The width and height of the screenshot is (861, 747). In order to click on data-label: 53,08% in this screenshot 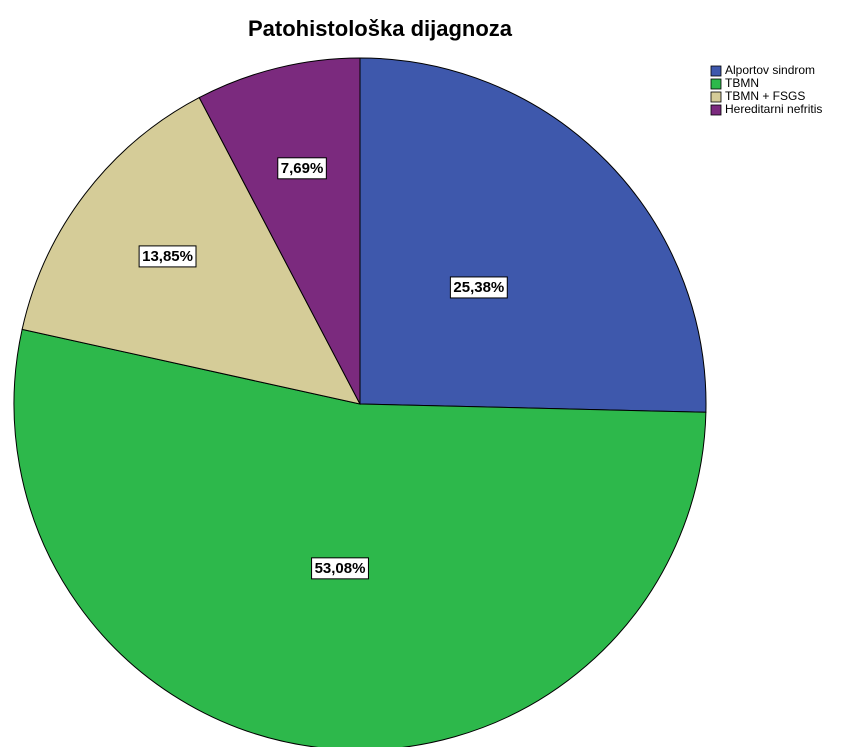, I will do `click(340, 568)`.